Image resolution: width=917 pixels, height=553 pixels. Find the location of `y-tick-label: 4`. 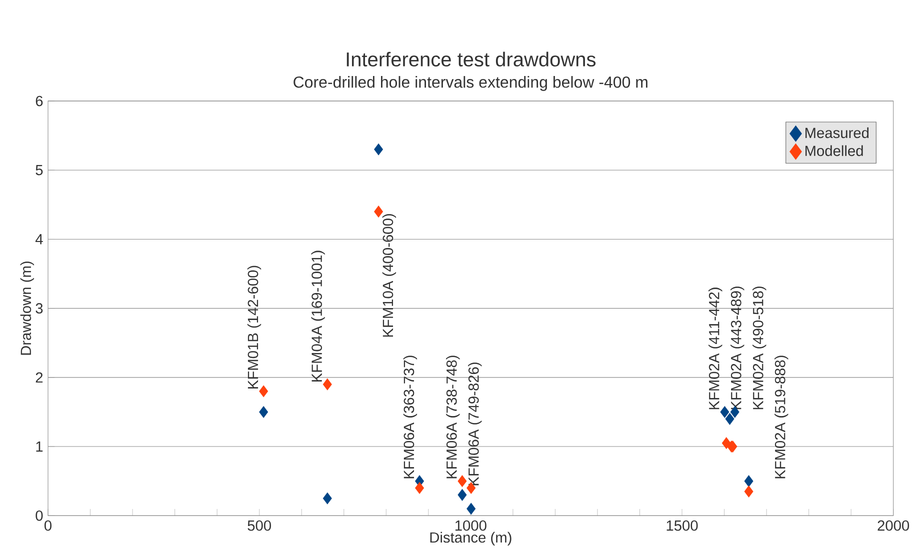

y-tick-label: 4 is located at coordinates (39, 239).